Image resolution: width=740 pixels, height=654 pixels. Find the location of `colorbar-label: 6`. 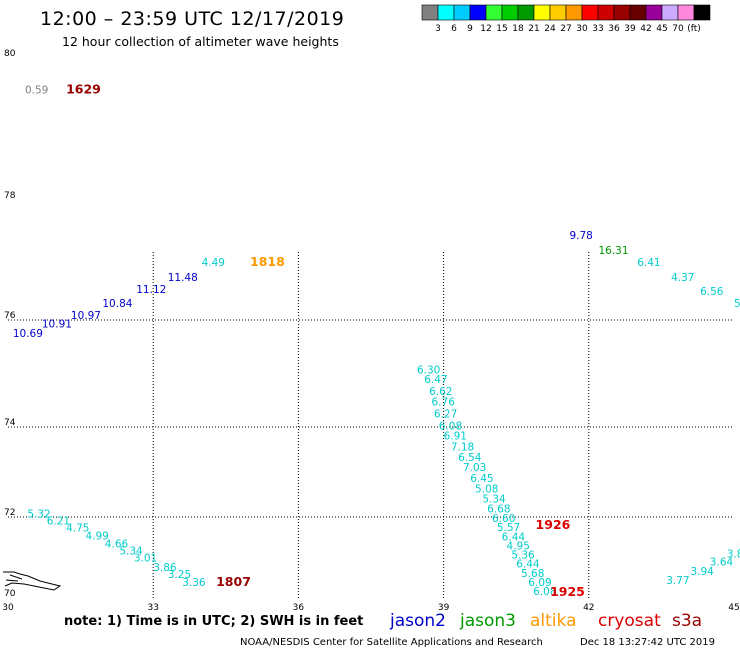

colorbar-label: 6 is located at coordinates (454, 29).